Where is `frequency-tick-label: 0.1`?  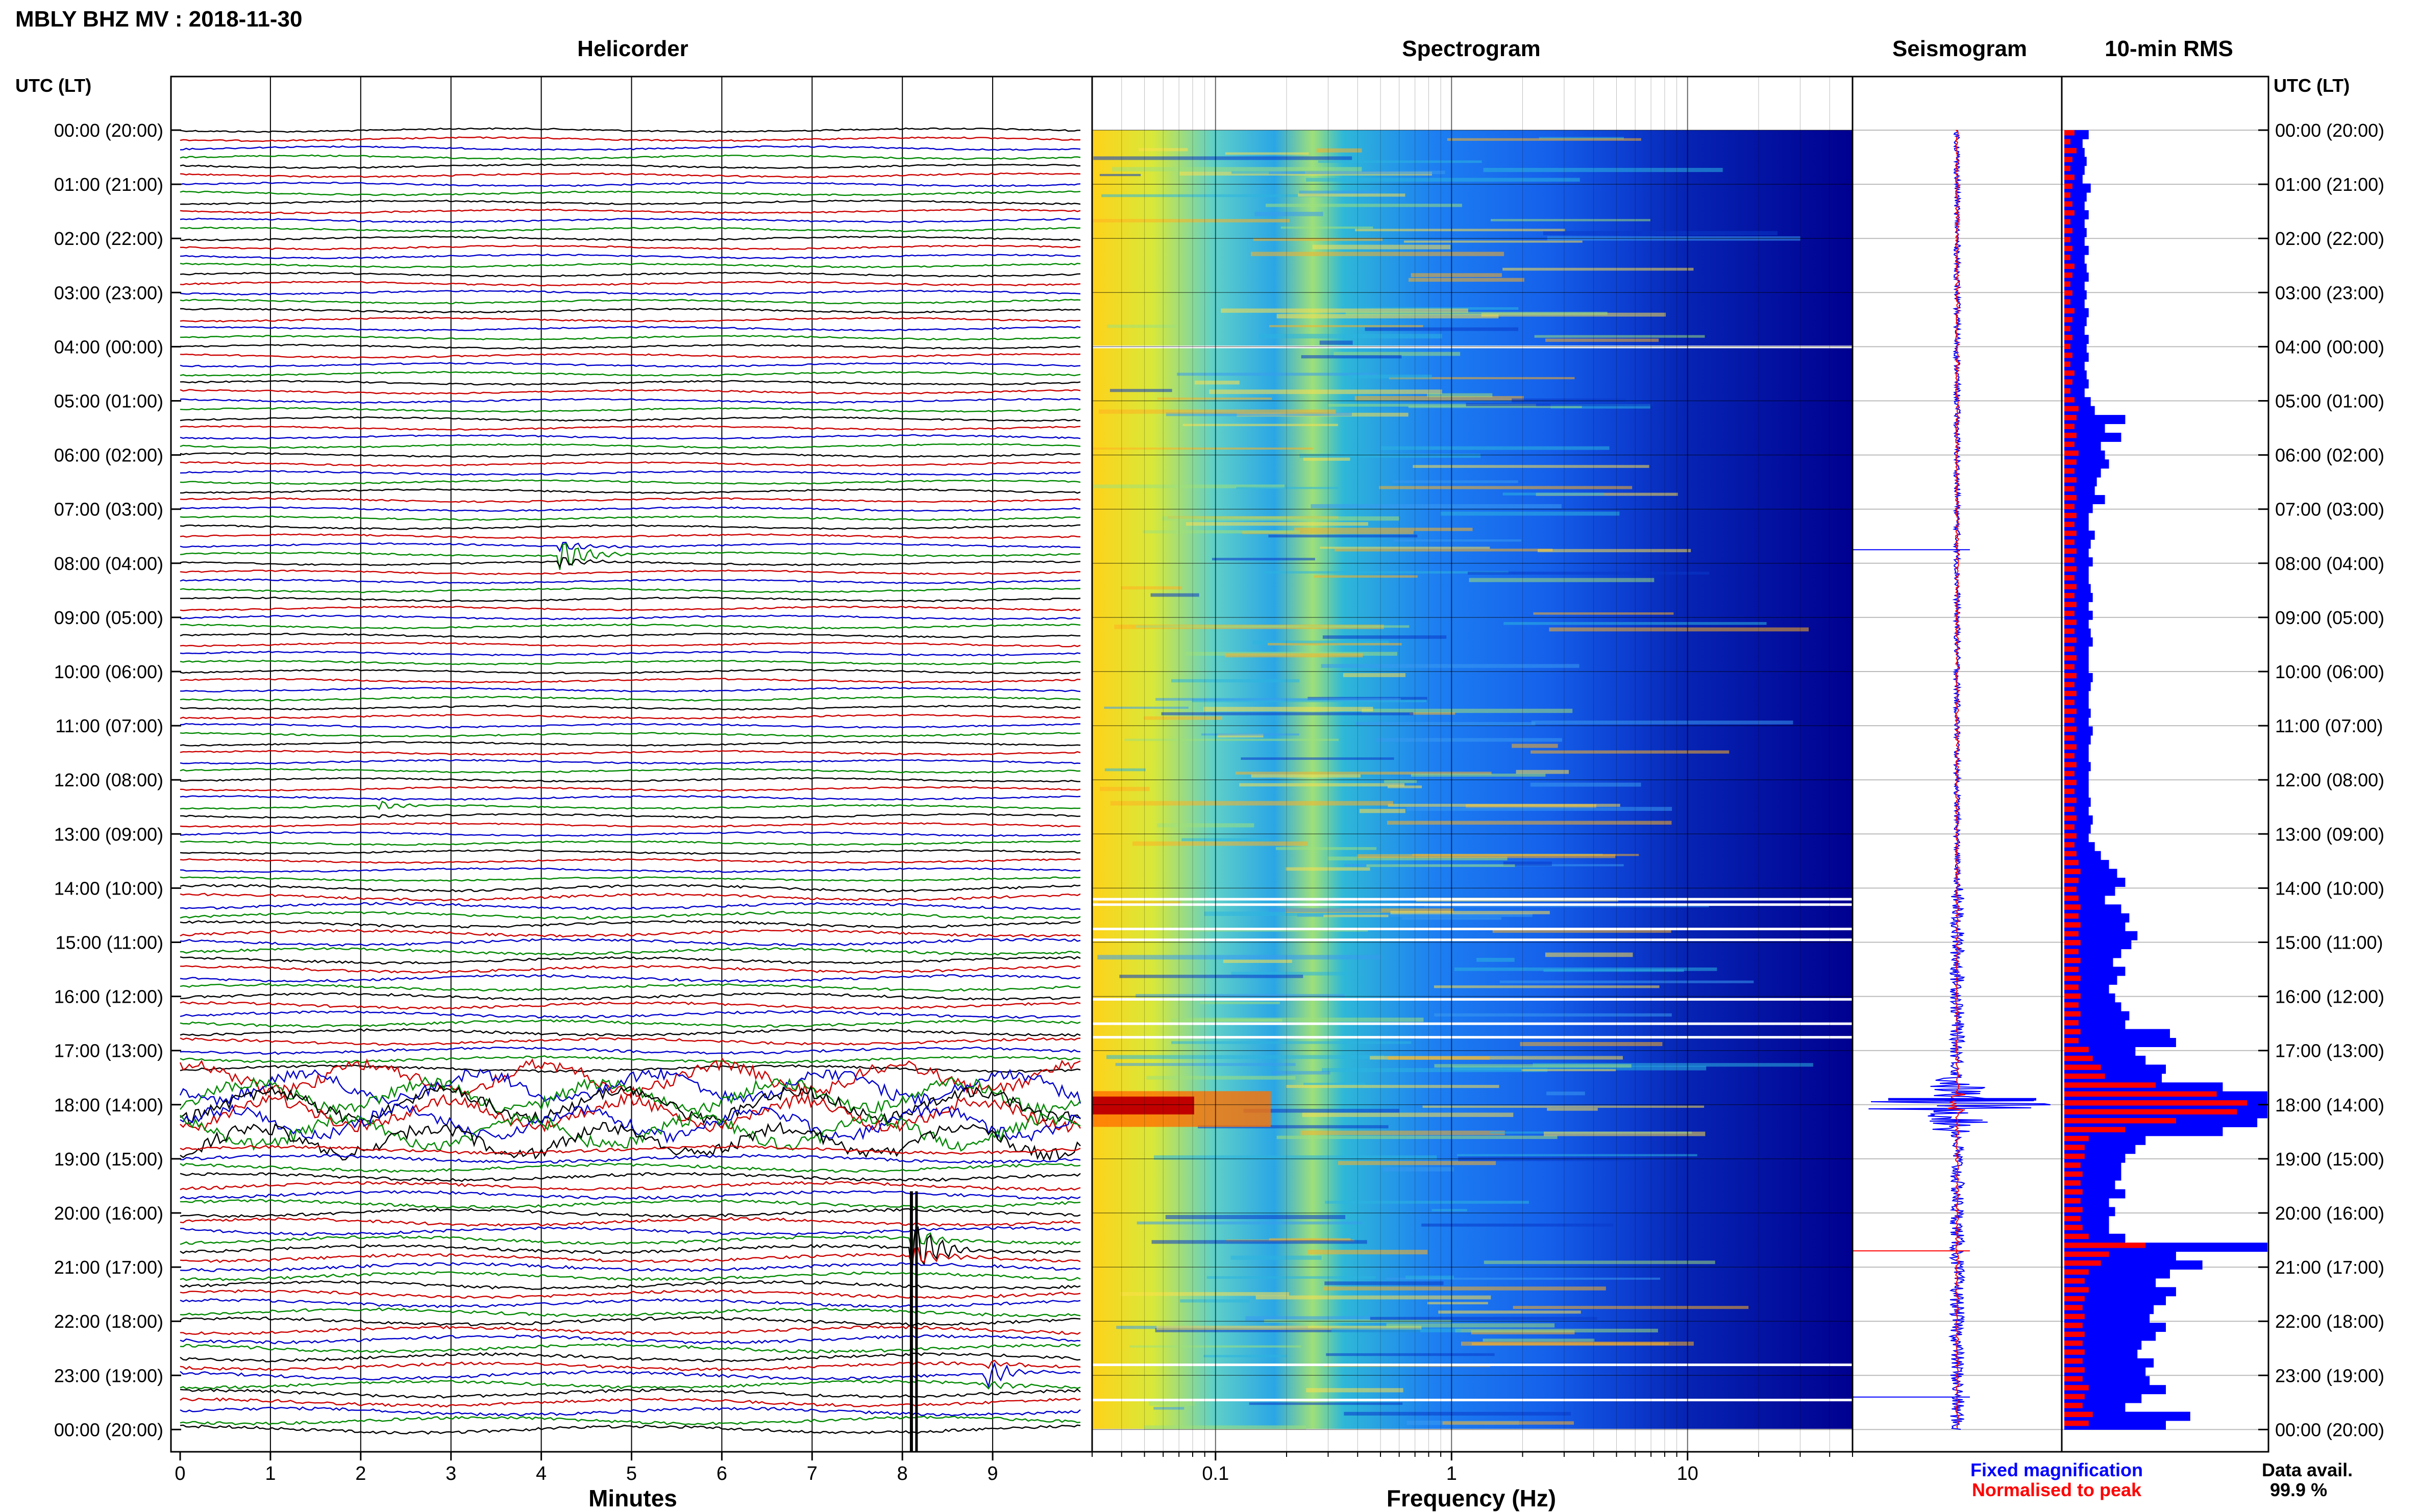 frequency-tick-label: 0.1 is located at coordinates (1215, 1473).